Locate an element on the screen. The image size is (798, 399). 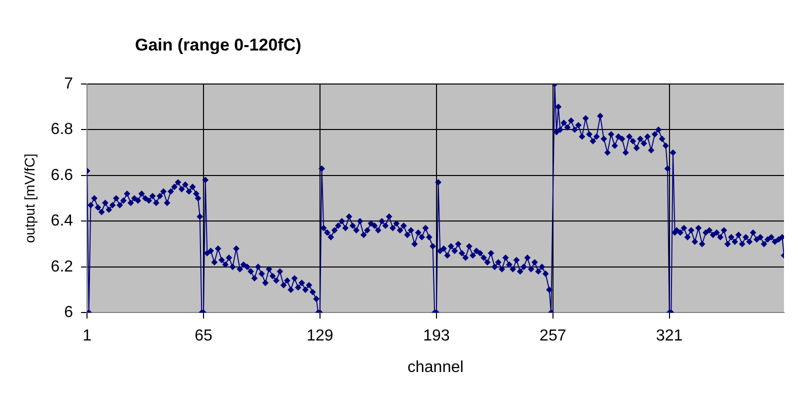
y-axis-title: output [mV/fC] is located at coordinates (29, 199).